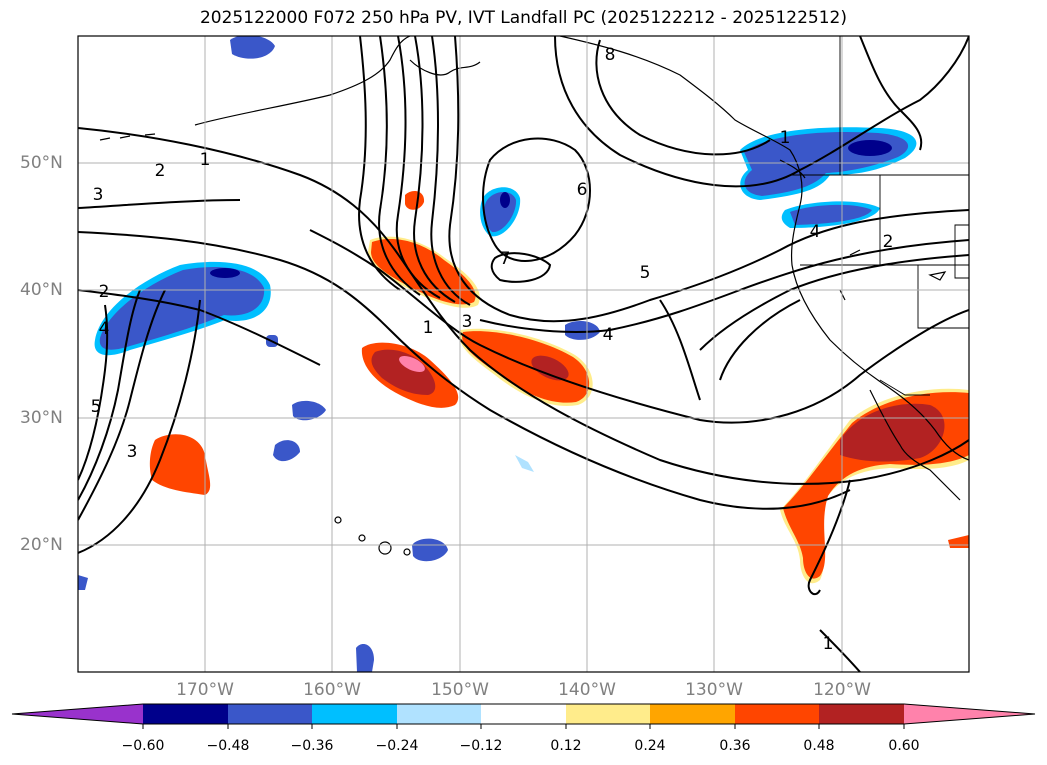  I want to click on colorbar-tick-label: 0.36, so click(735, 746).